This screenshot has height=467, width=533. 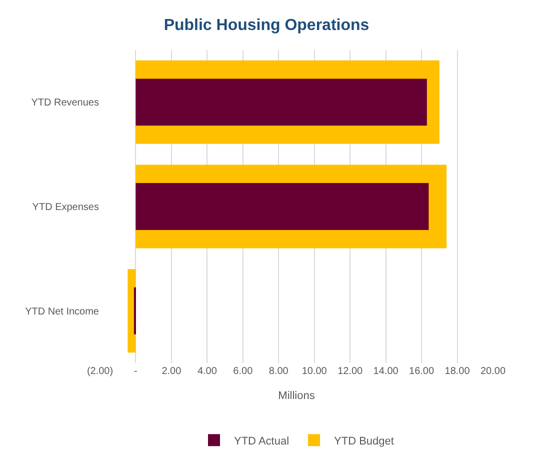 What do you see at coordinates (386, 371) in the screenshot?
I see `x-tick-label: 14.00` at bounding box center [386, 371].